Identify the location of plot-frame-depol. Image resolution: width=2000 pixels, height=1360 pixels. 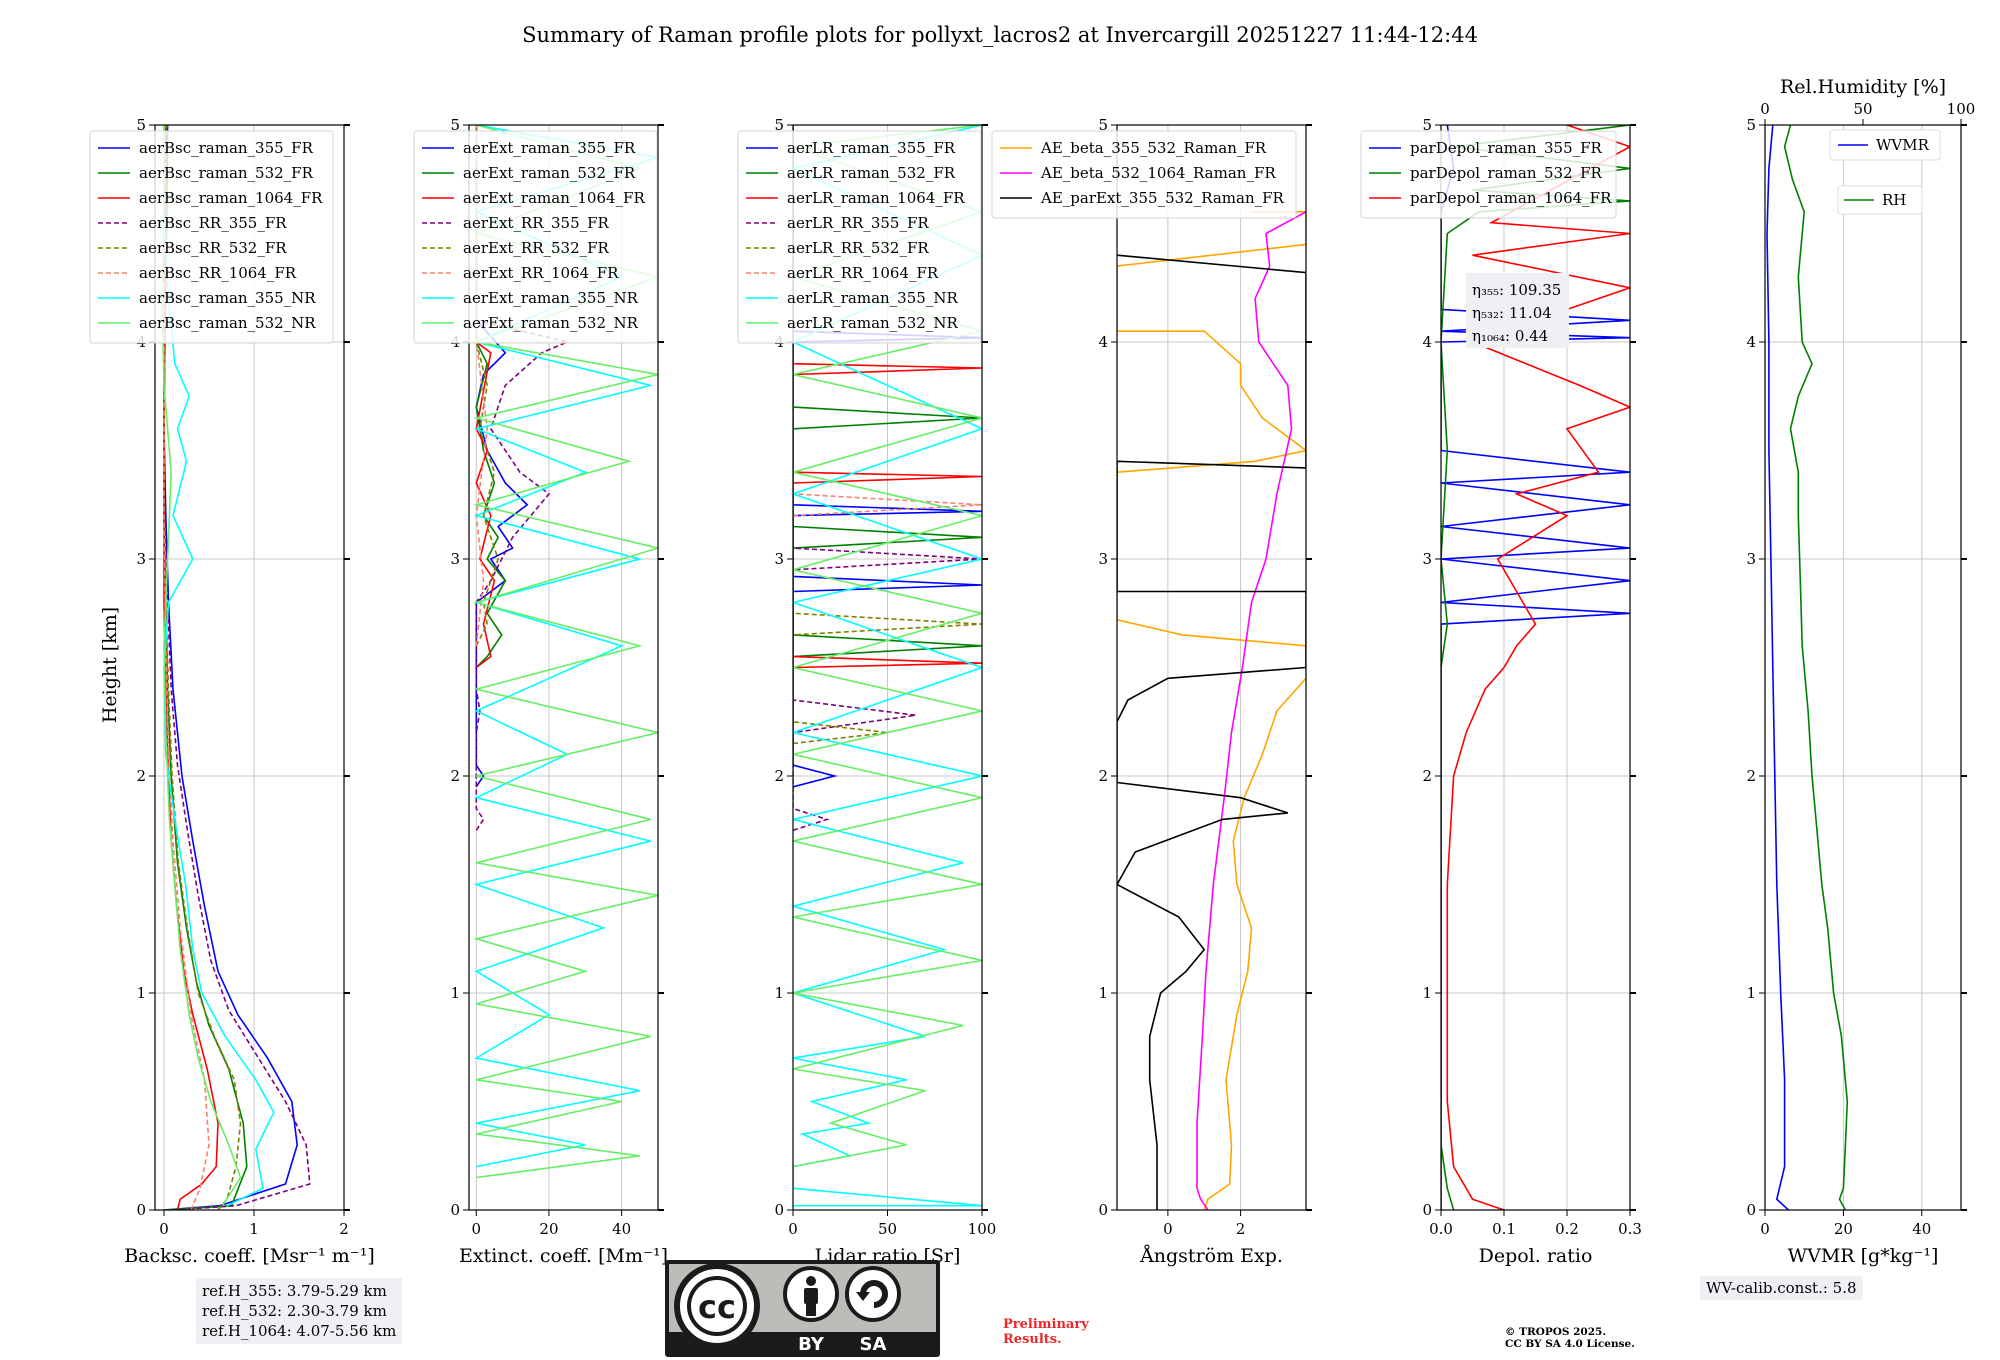
(1535, 667).